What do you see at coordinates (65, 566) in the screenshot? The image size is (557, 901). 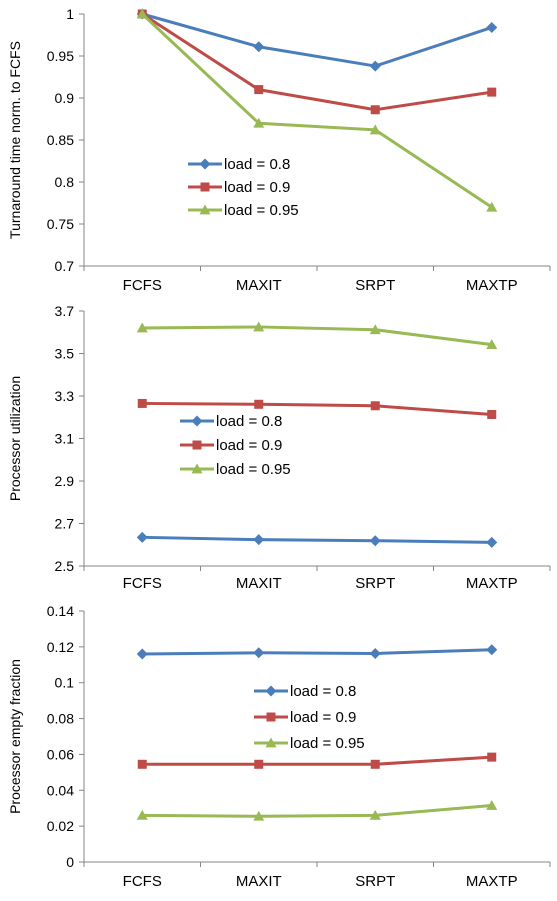 I see `y-tick-label: 2.5` at bounding box center [65, 566].